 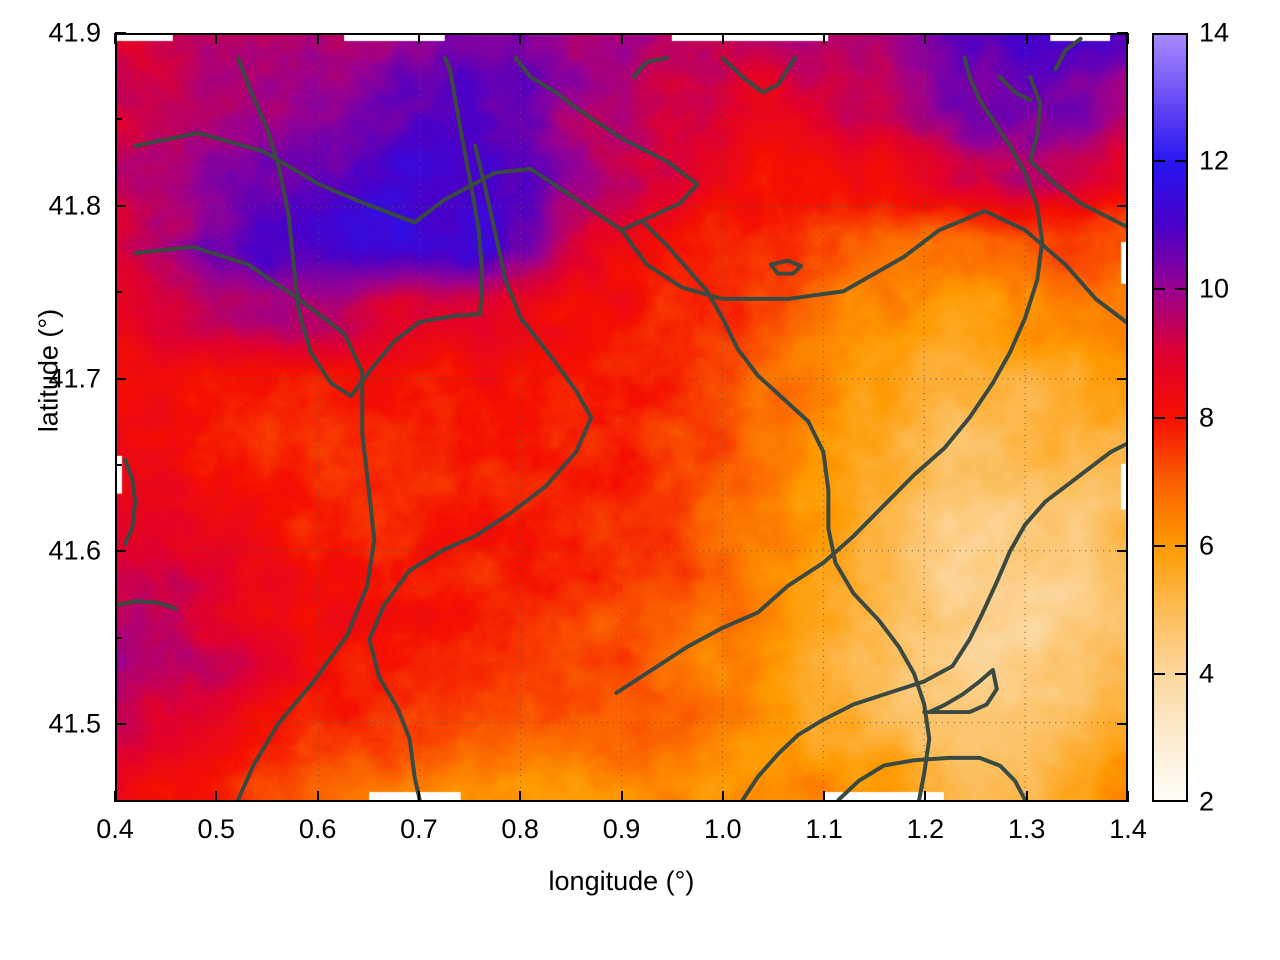 I want to click on y-tick-label: 41.9, so click(x=74, y=32).